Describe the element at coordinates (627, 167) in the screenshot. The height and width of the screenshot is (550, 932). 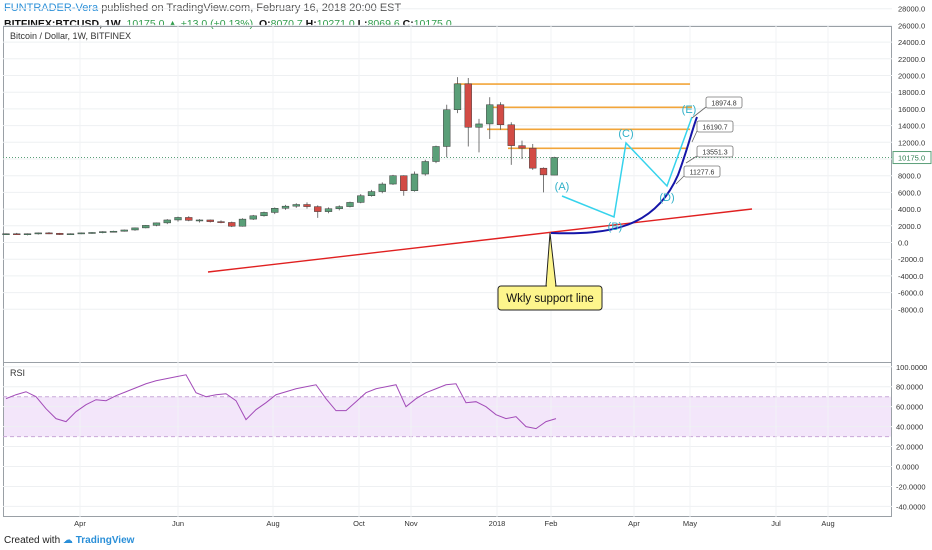
I see `wave-projection-line` at that location.